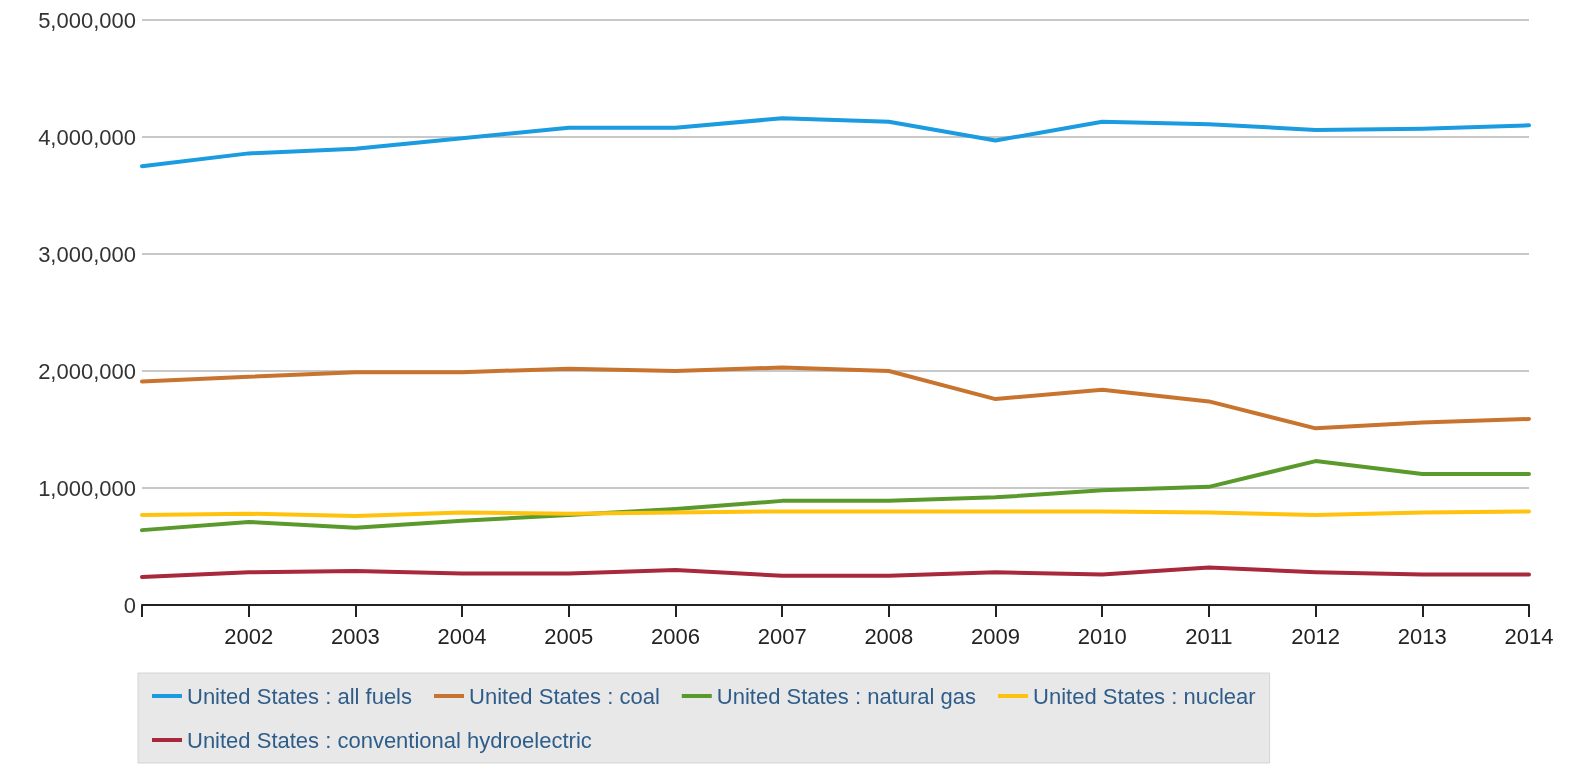 The height and width of the screenshot is (771, 1589). I want to click on x-tick-label: 2011, so click(1209, 636).